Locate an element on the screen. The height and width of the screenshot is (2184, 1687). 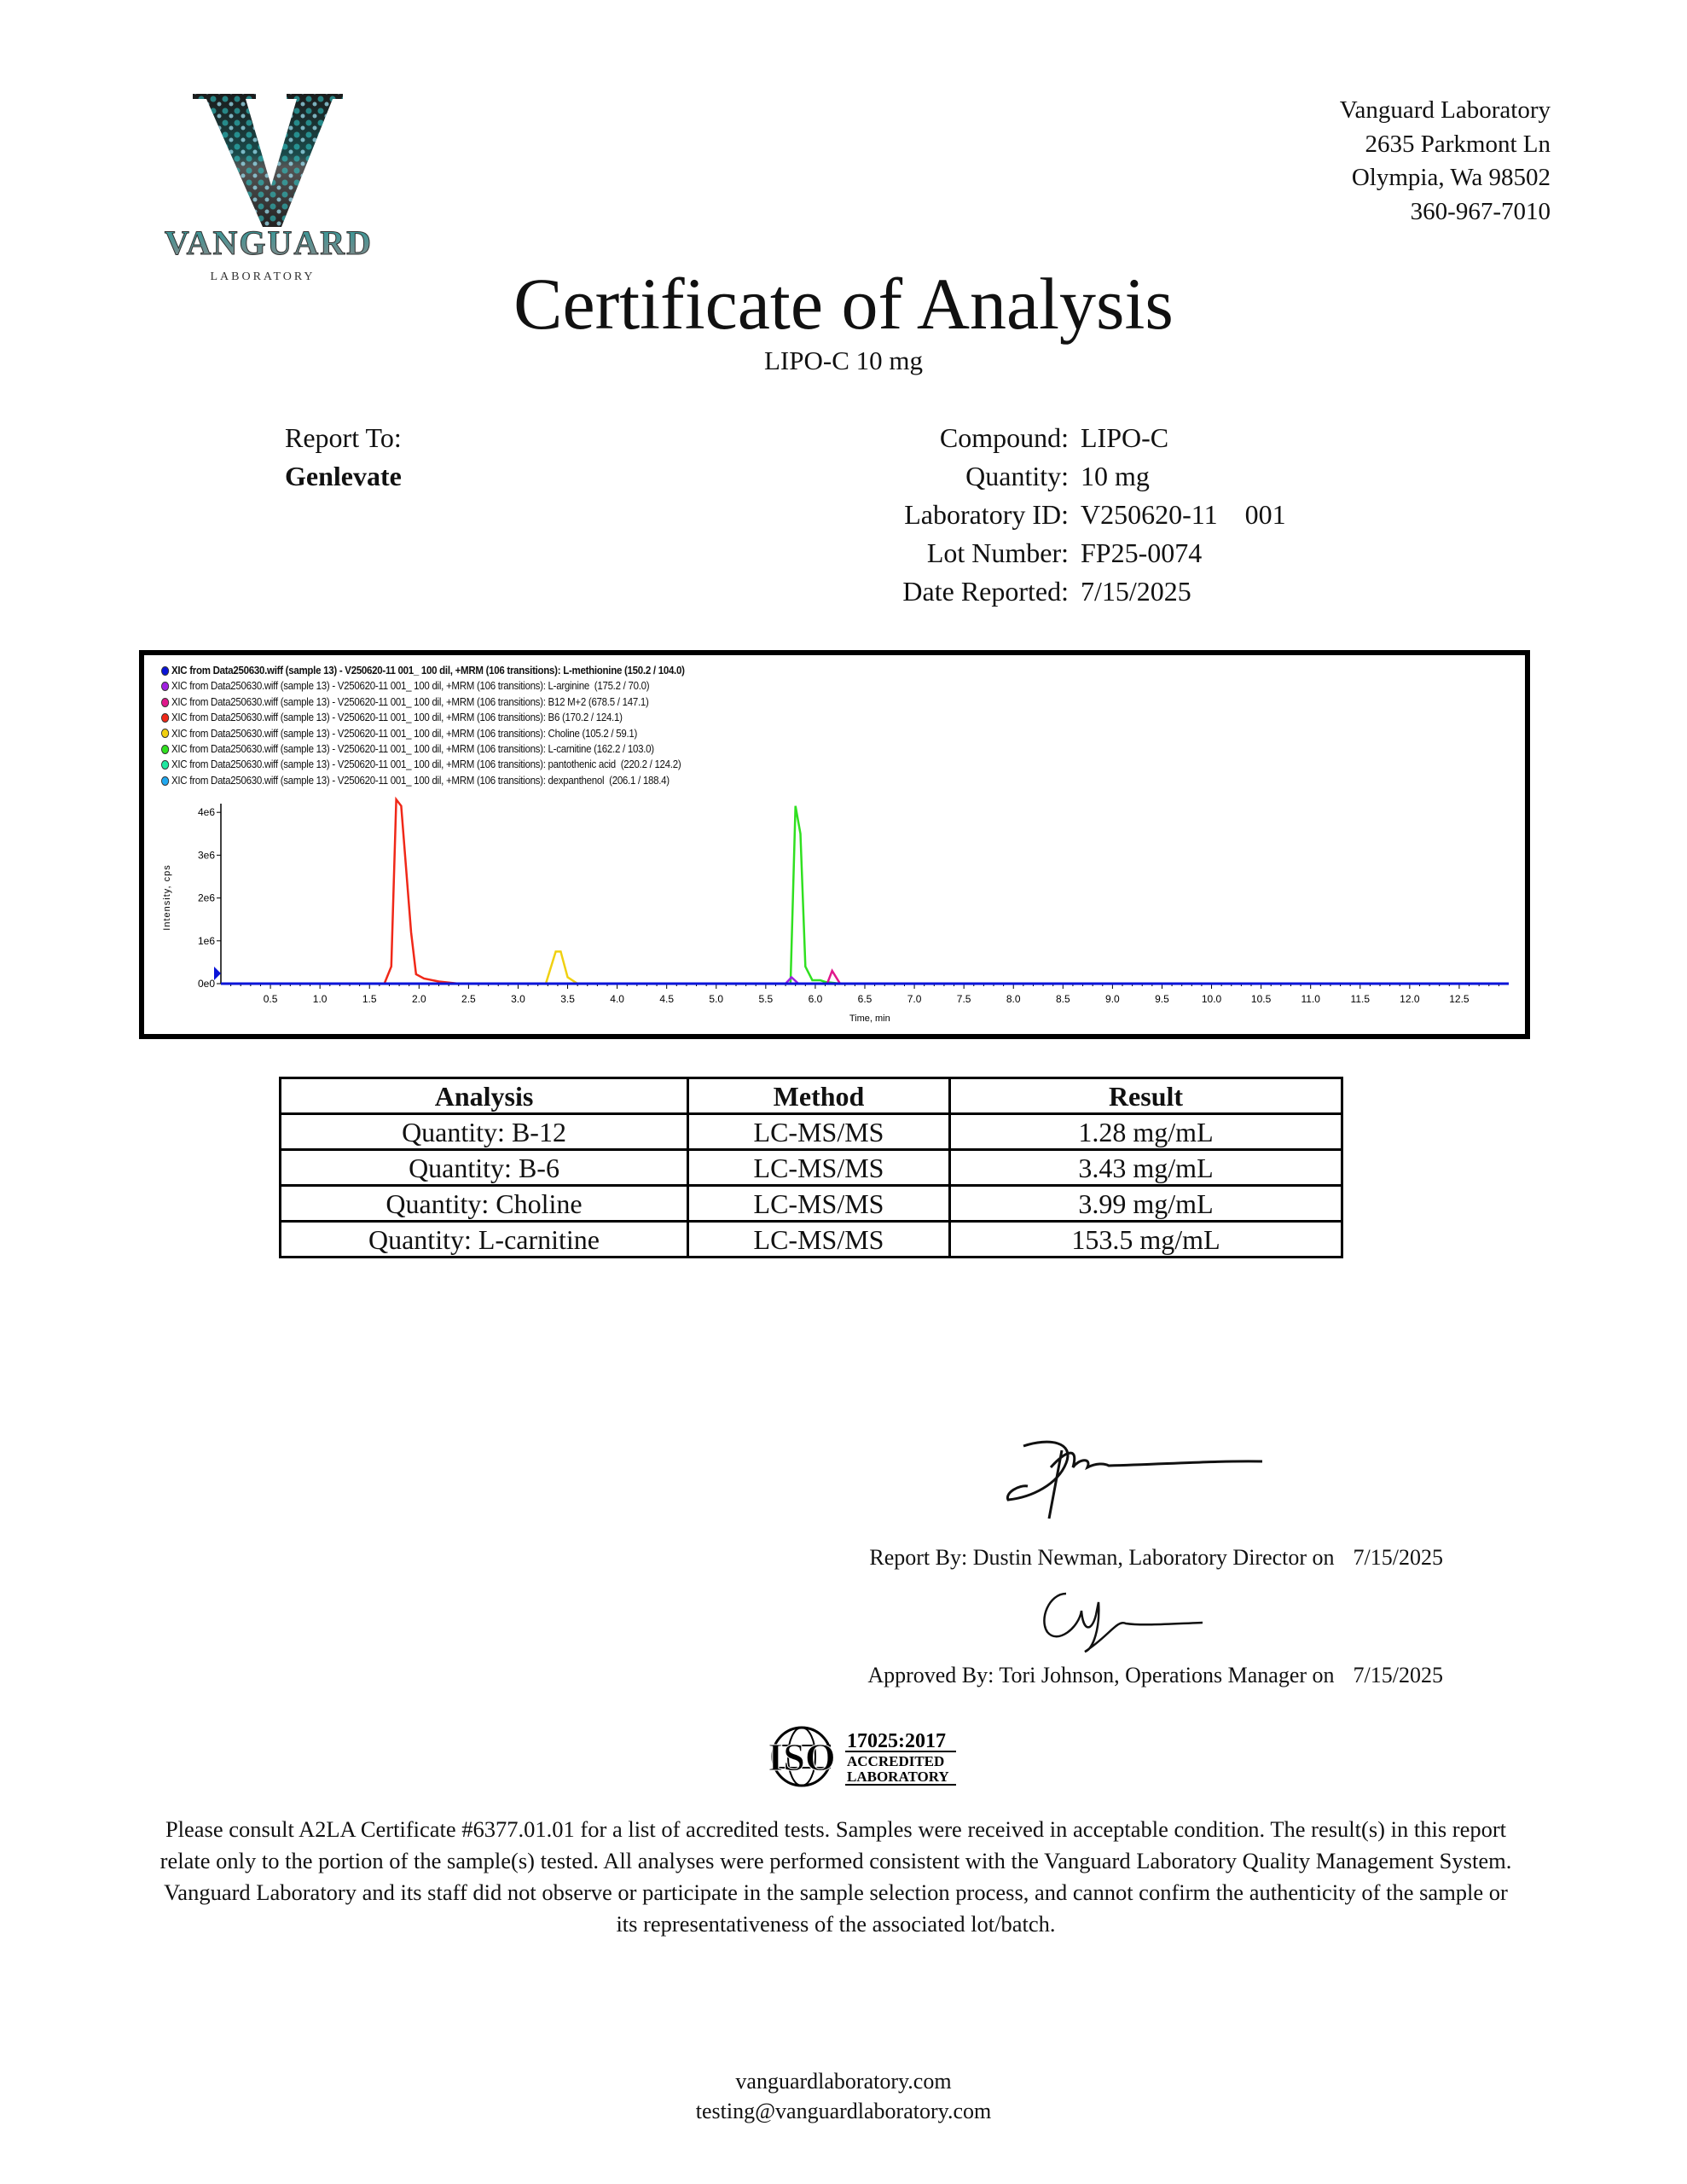
x-tick-label: 8.0 is located at coordinates (1014, 999).